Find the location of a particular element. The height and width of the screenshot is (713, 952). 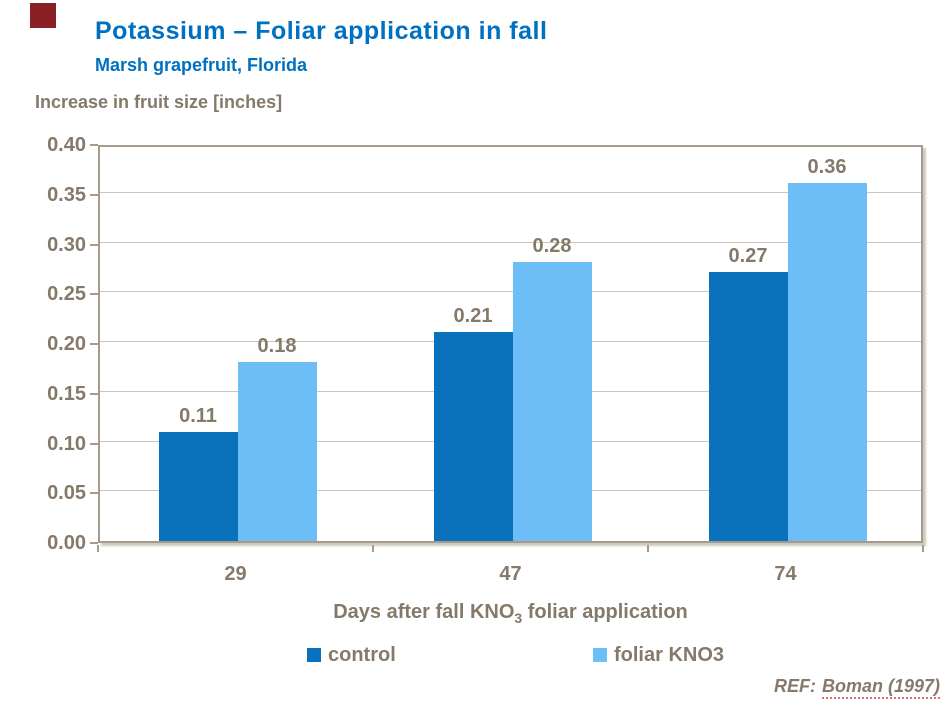

y-tick-label-0.40: 0.40 is located at coordinates (66, 145).